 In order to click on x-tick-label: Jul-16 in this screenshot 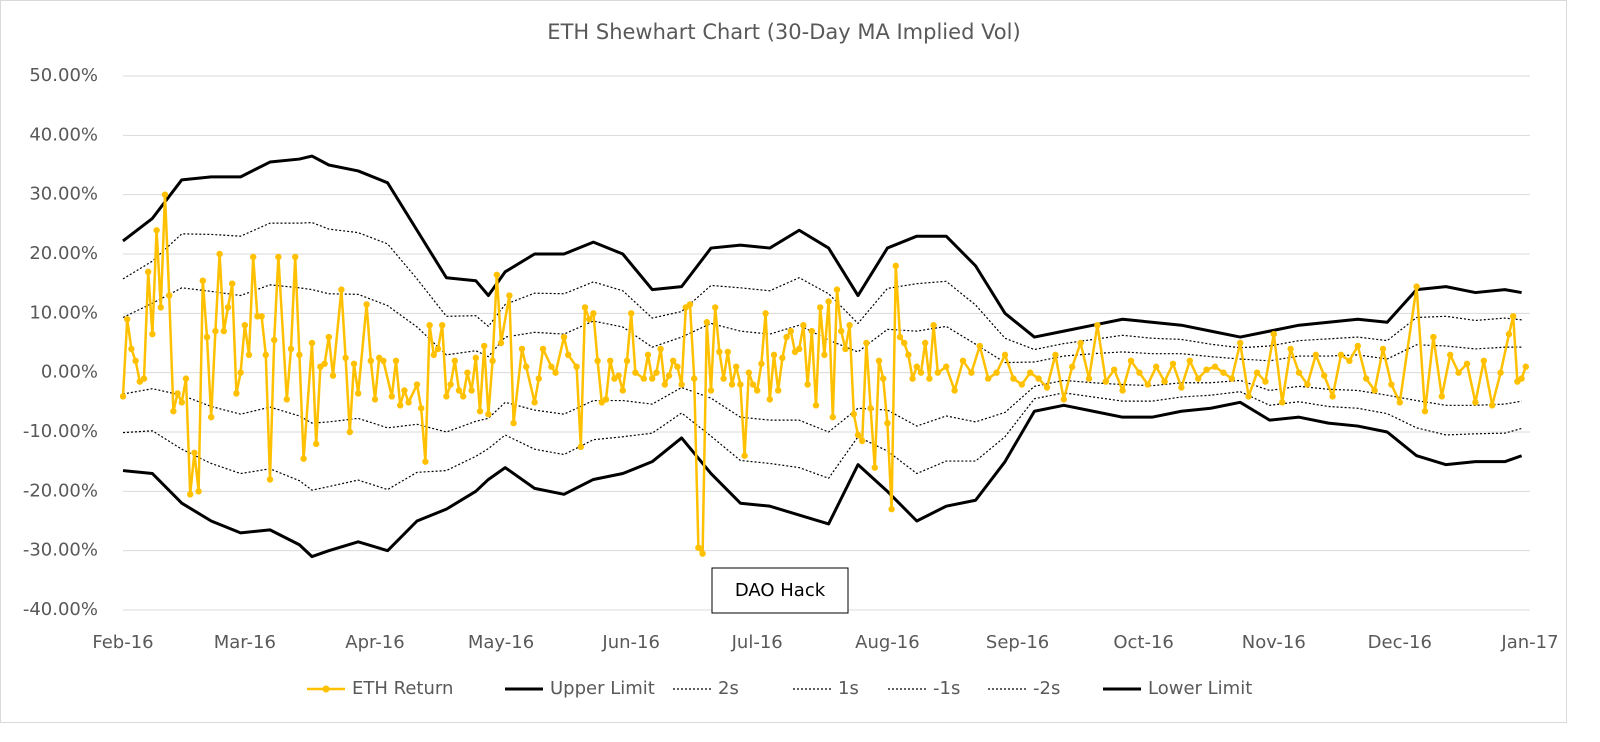, I will do `click(757, 642)`.